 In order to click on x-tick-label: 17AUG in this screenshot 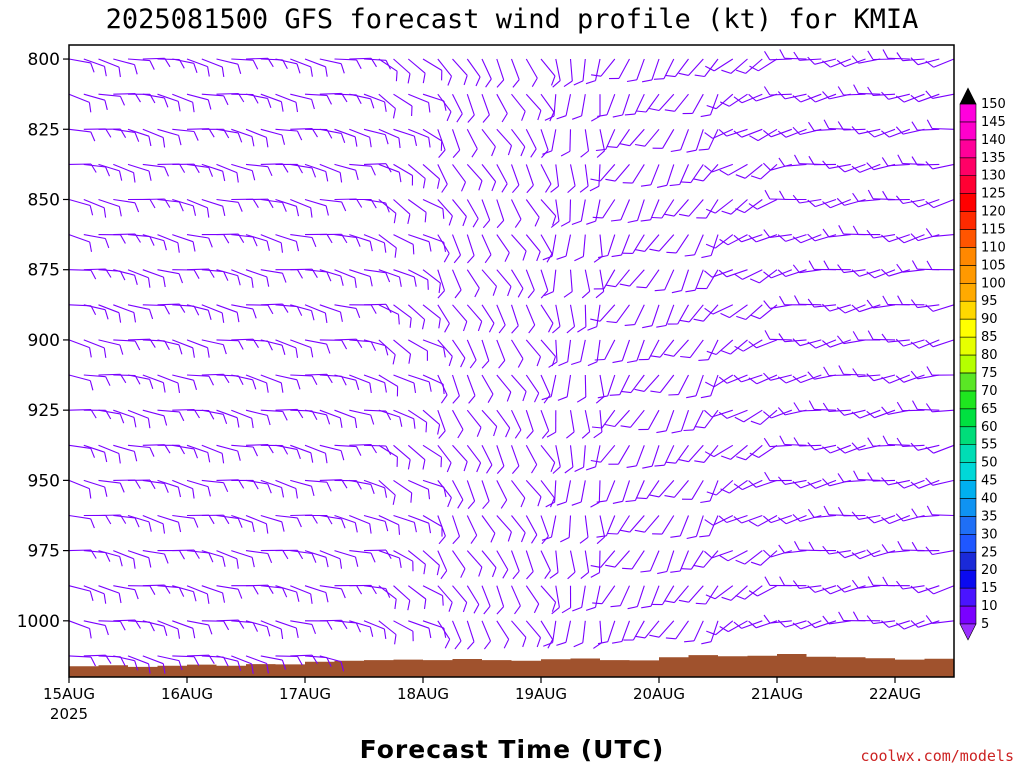, I will do `click(305, 694)`.